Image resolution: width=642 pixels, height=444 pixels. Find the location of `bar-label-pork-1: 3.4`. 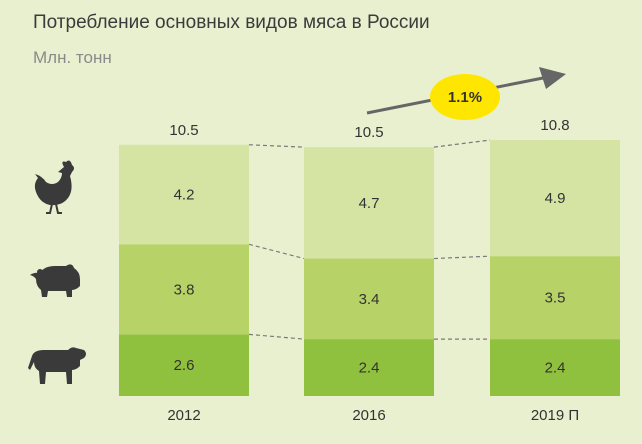

bar-label-pork-1: 3.4 is located at coordinates (369, 299).